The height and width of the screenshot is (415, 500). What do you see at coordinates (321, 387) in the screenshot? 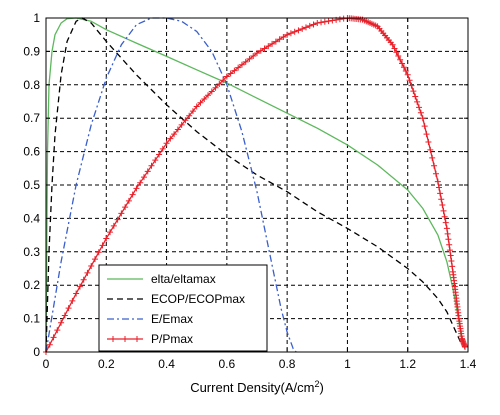
I see `x-axis-label-end: )` at bounding box center [321, 387].